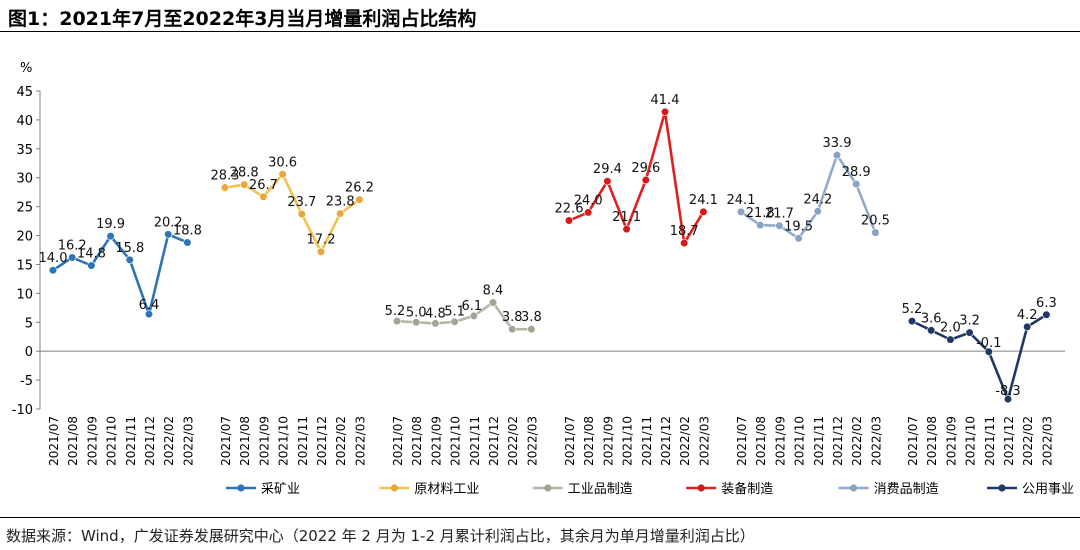 This screenshot has height=550, width=1080. I want to click on y-tick-label: -5, so click(26, 381).